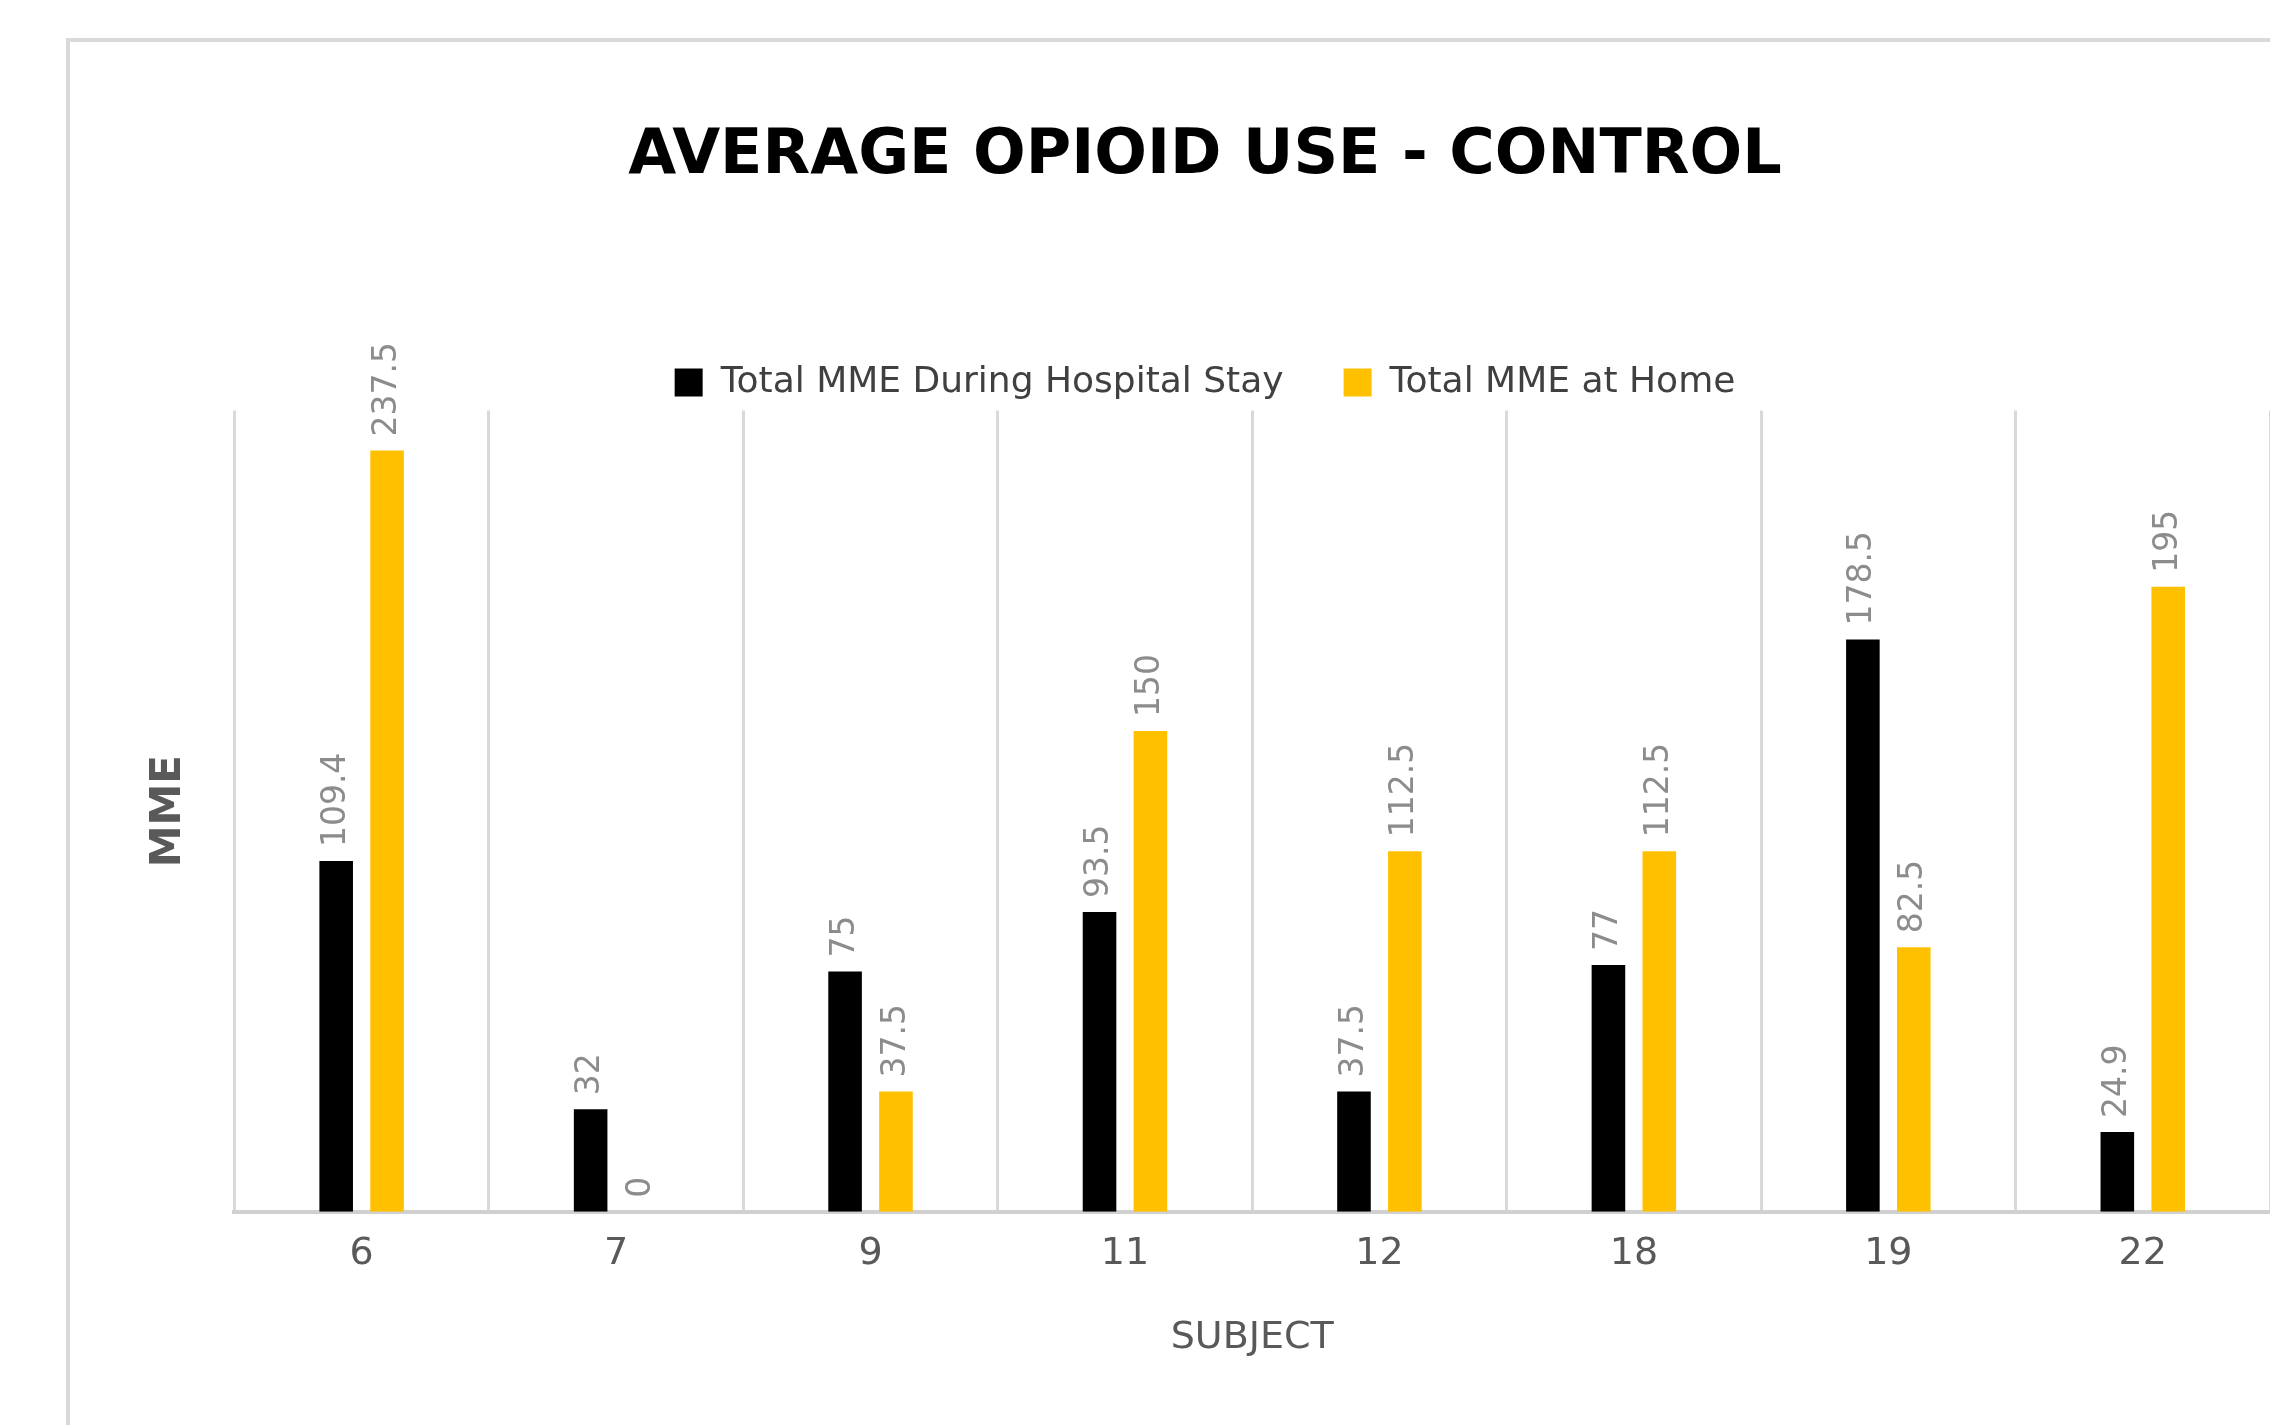  I want to click on data-label: 178.5, so click(1860, 578).